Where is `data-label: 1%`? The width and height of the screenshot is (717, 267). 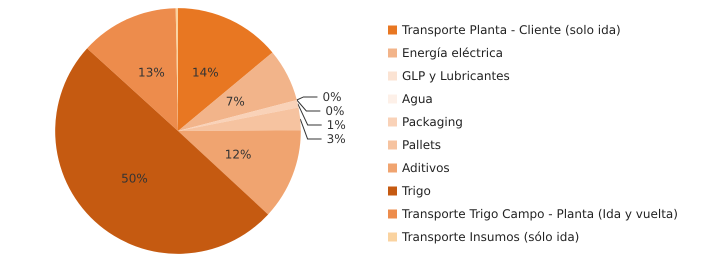
data-label: 1% is located at coordinates (336, 125).